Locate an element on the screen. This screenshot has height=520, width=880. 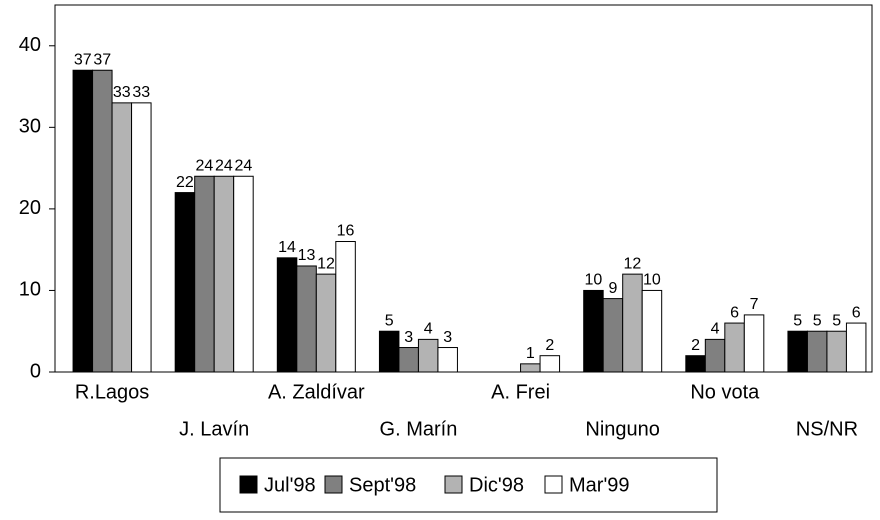
data-label: 7 is located at coordinates (754, 304).